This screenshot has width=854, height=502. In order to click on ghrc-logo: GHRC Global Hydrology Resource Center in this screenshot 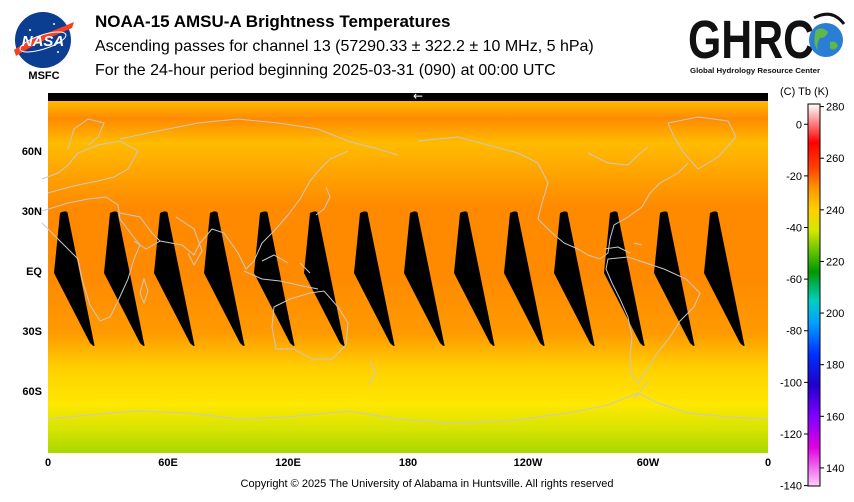, I will do `click(767, 42)`.